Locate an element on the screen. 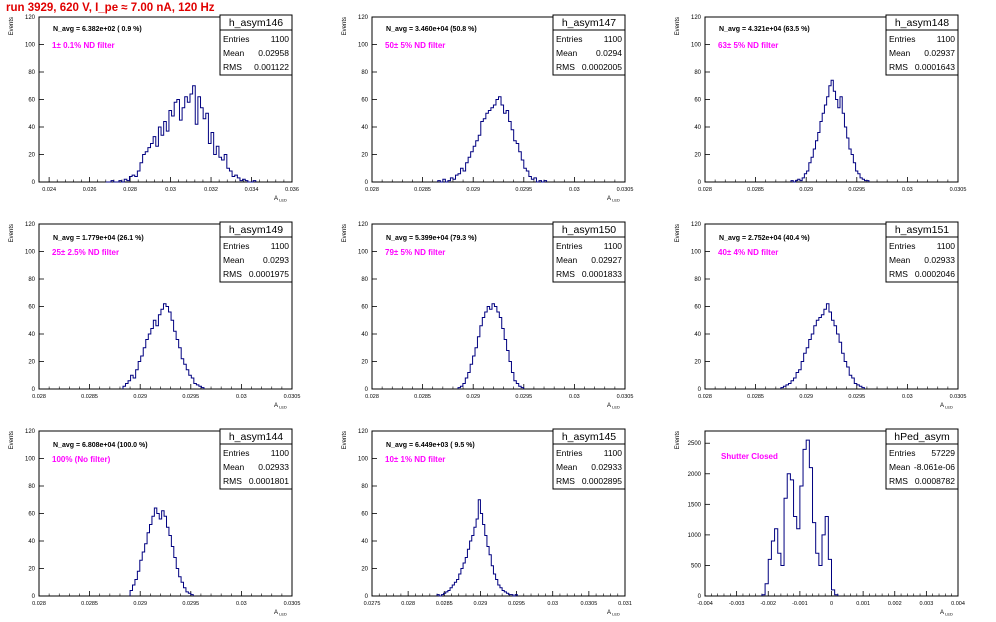 Image resolution: width=996 pixels, height=622 pixels. x-tick-label: 0.024 is located at coordinates (49, 190).